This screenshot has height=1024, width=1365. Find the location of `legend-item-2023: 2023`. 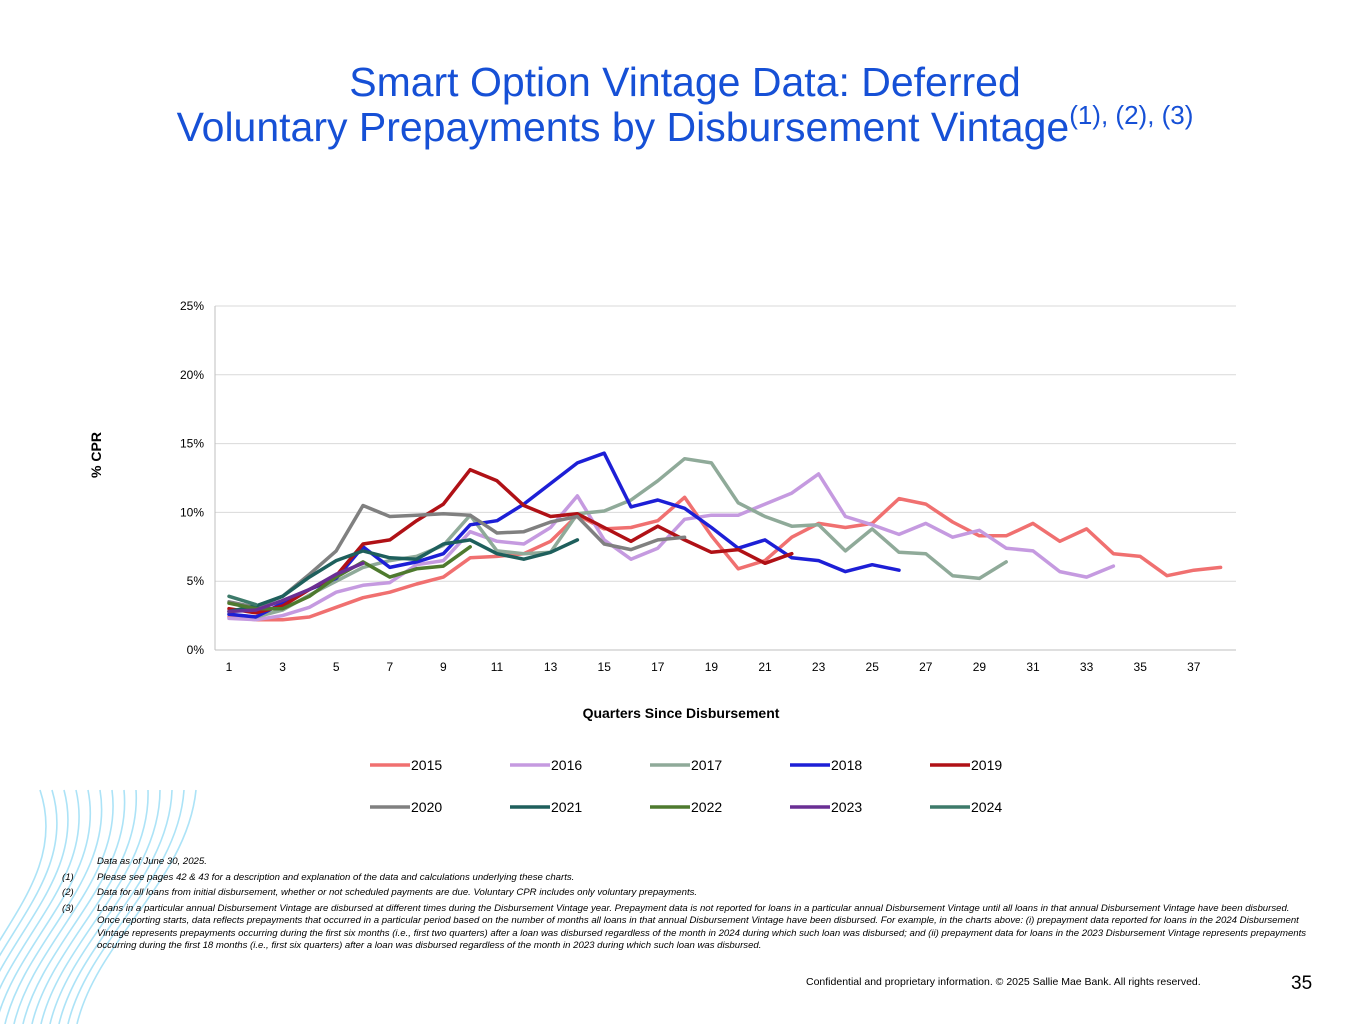

legend-item-2023: 2023 is located at coordinates (826, 807).